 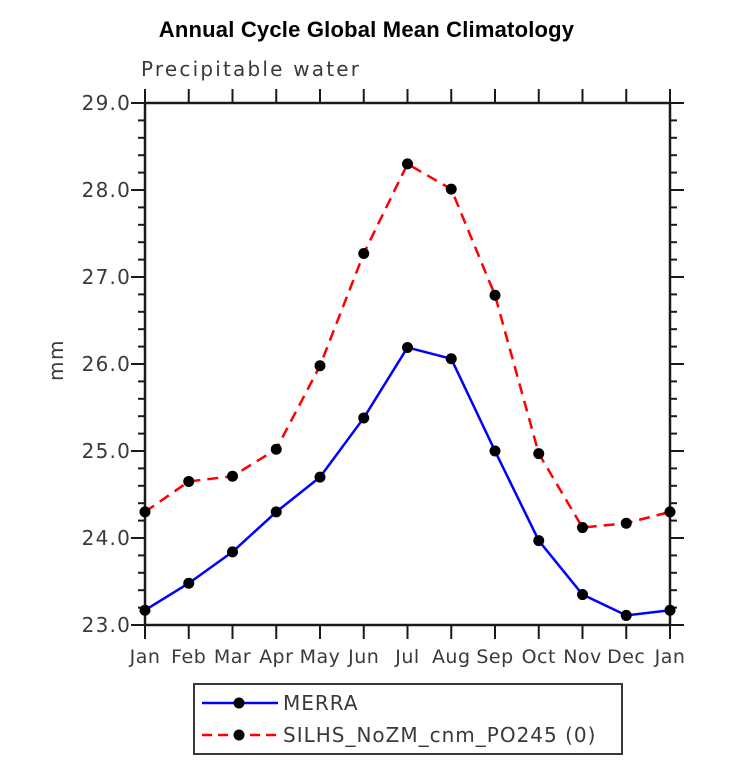 I want to click on legend-line-sample-solid, so click(x=240, y=703).